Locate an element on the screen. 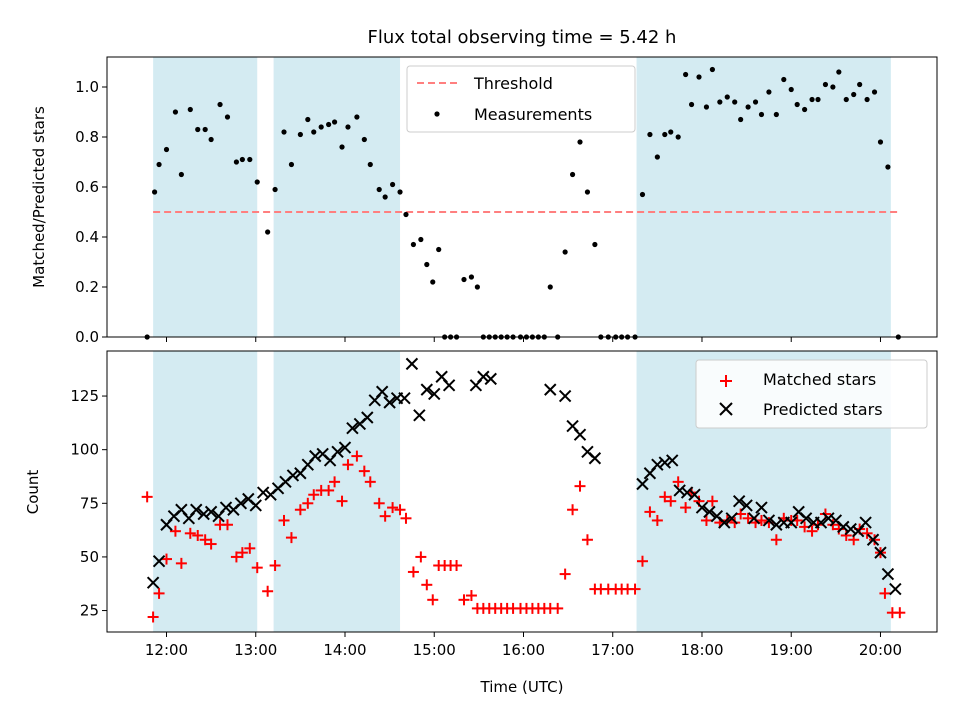 Image resolution: width=960 pixels, height=720 pixels. top-y-tick-label: 0.8 is located at coordinates (87, 137).